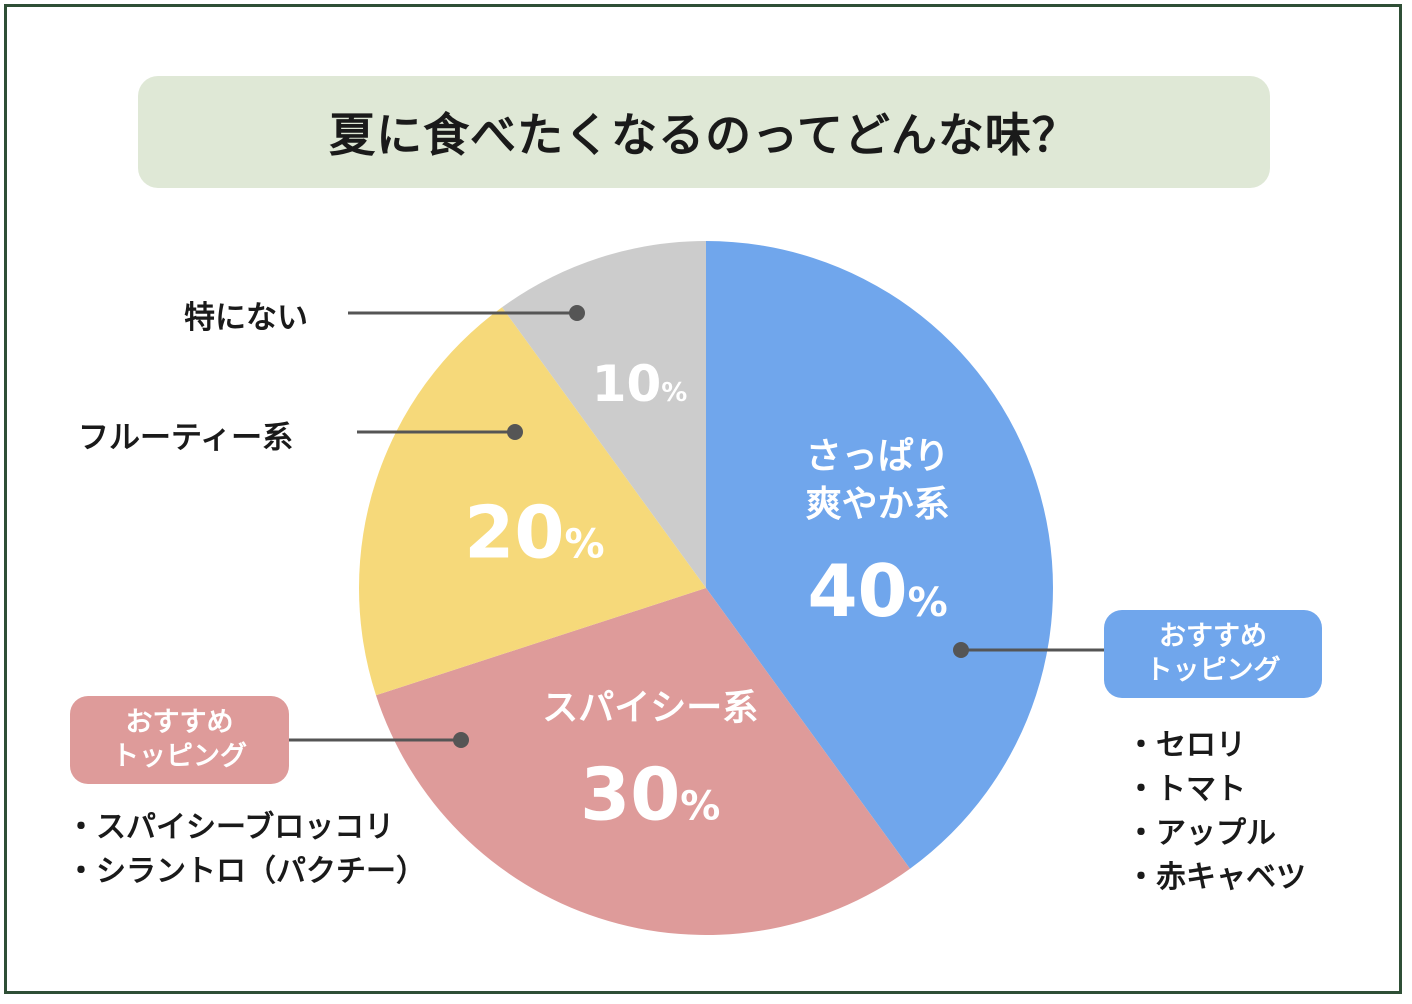 Image resolution: width=1412 pixels, height=1004 pixels. What do you see at coordinates (1216, 746) in the screenshot?
I see `topping-item: セロリ` at bounding box center [1216, 746].